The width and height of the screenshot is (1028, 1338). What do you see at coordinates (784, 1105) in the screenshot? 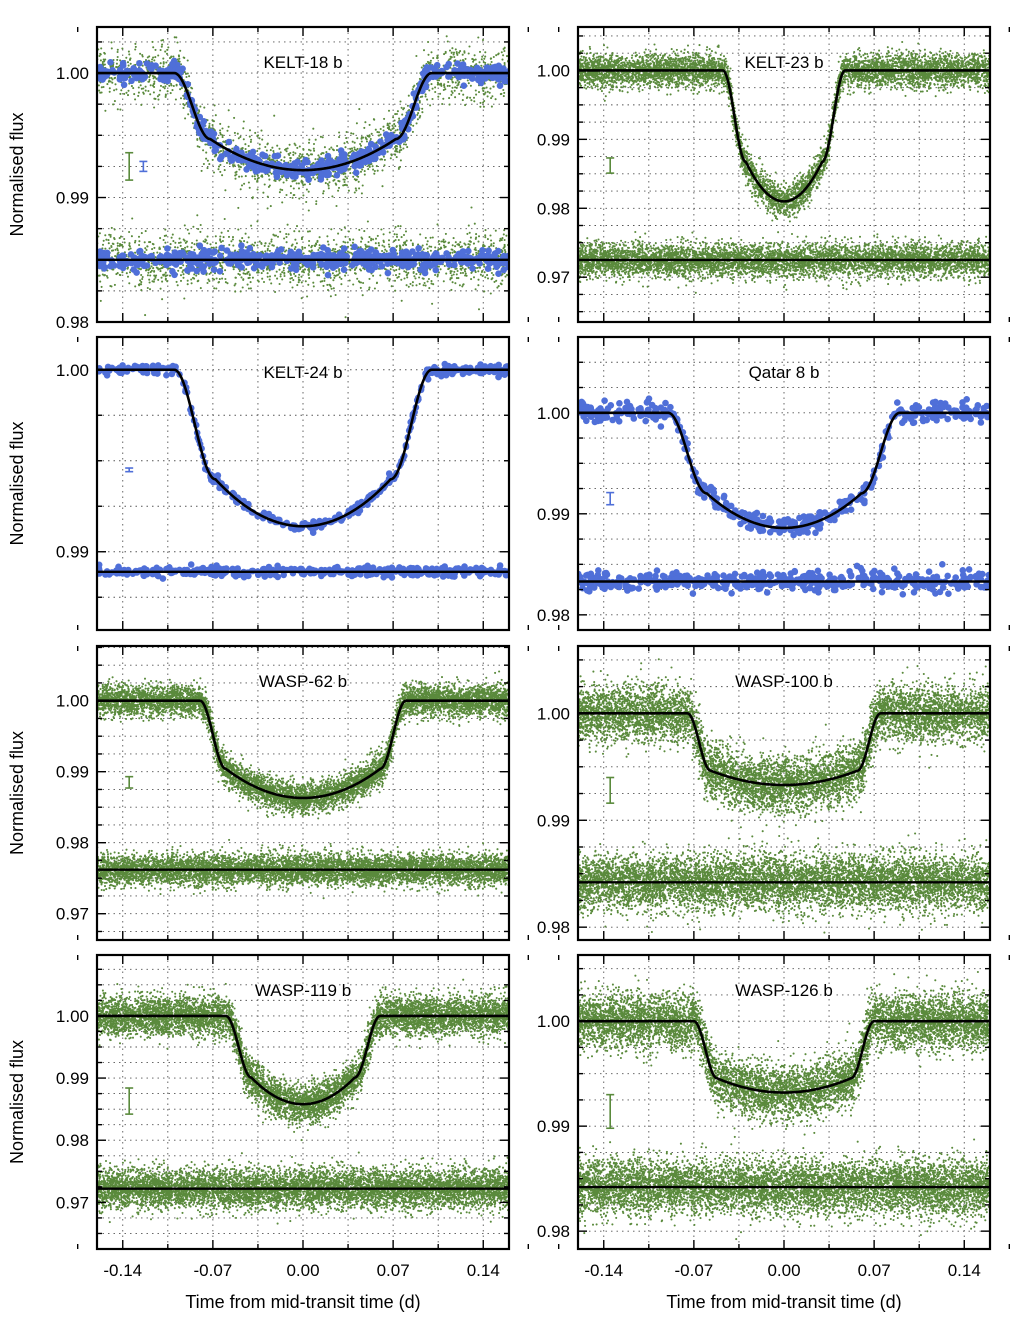
I see `series-green` at bounding box center [784, 1105].